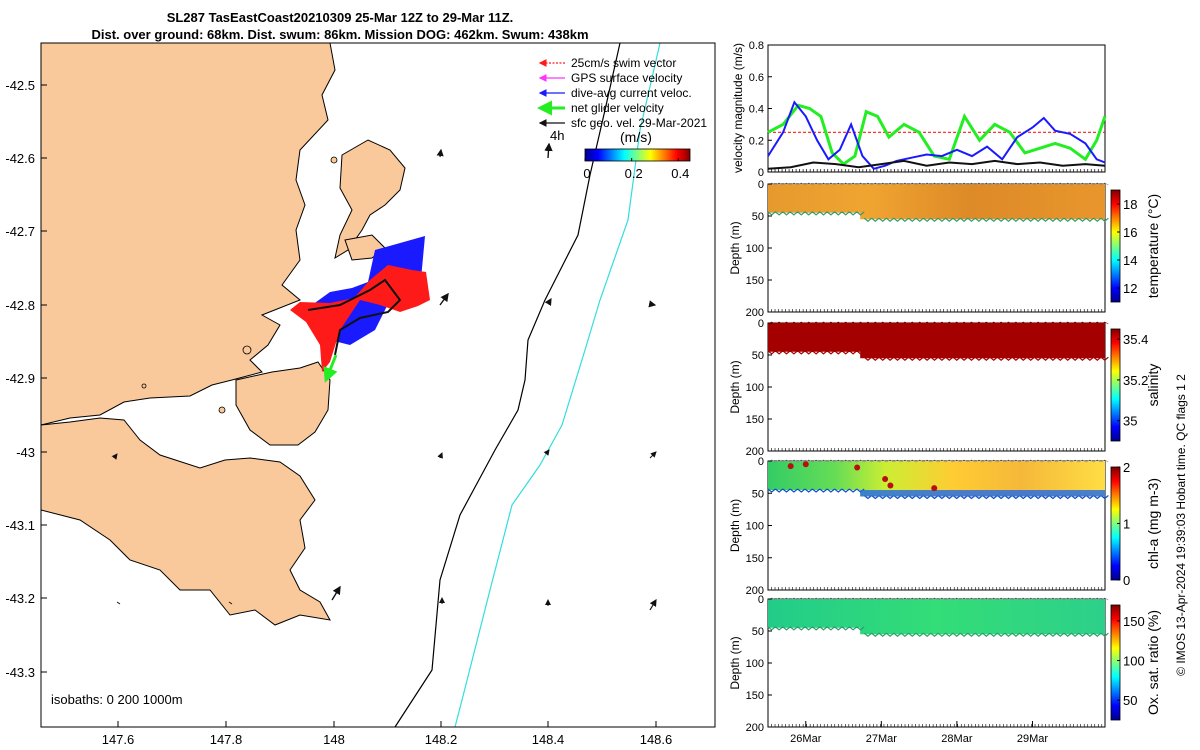  I want to click on heatmap-dive-edge, so click(938, 216).